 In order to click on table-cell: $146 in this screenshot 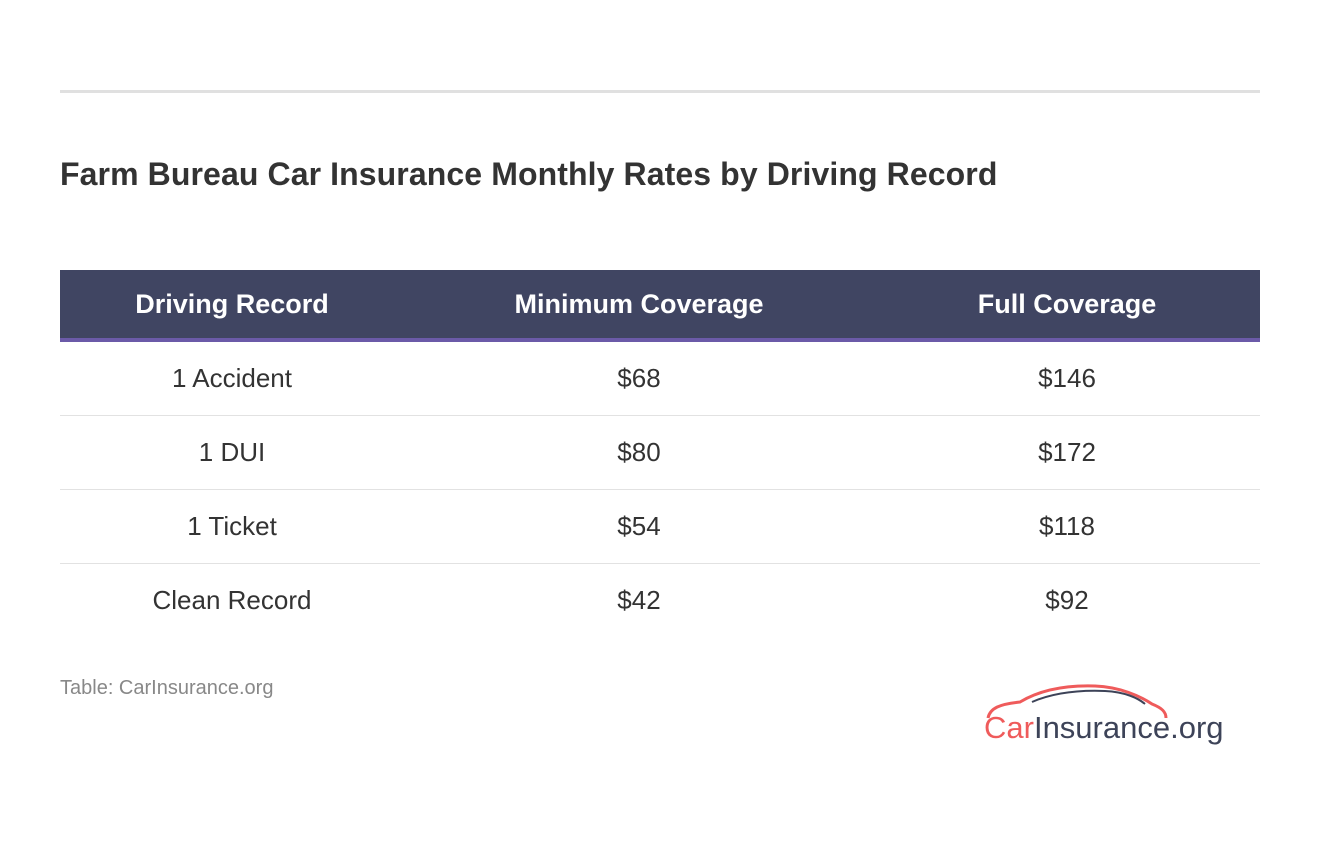, I will do `click(1067, 378)`.